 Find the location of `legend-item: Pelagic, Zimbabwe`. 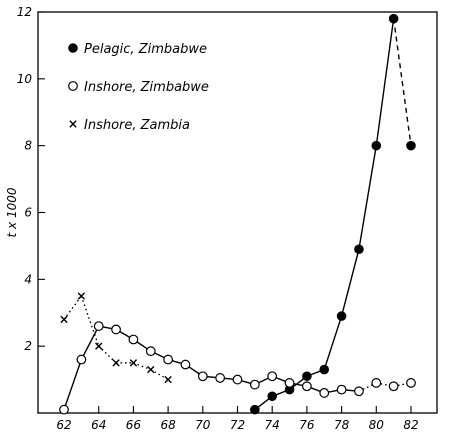

legend-item: Pelagic, Zimbabwe is located at coordinates (137, 49).